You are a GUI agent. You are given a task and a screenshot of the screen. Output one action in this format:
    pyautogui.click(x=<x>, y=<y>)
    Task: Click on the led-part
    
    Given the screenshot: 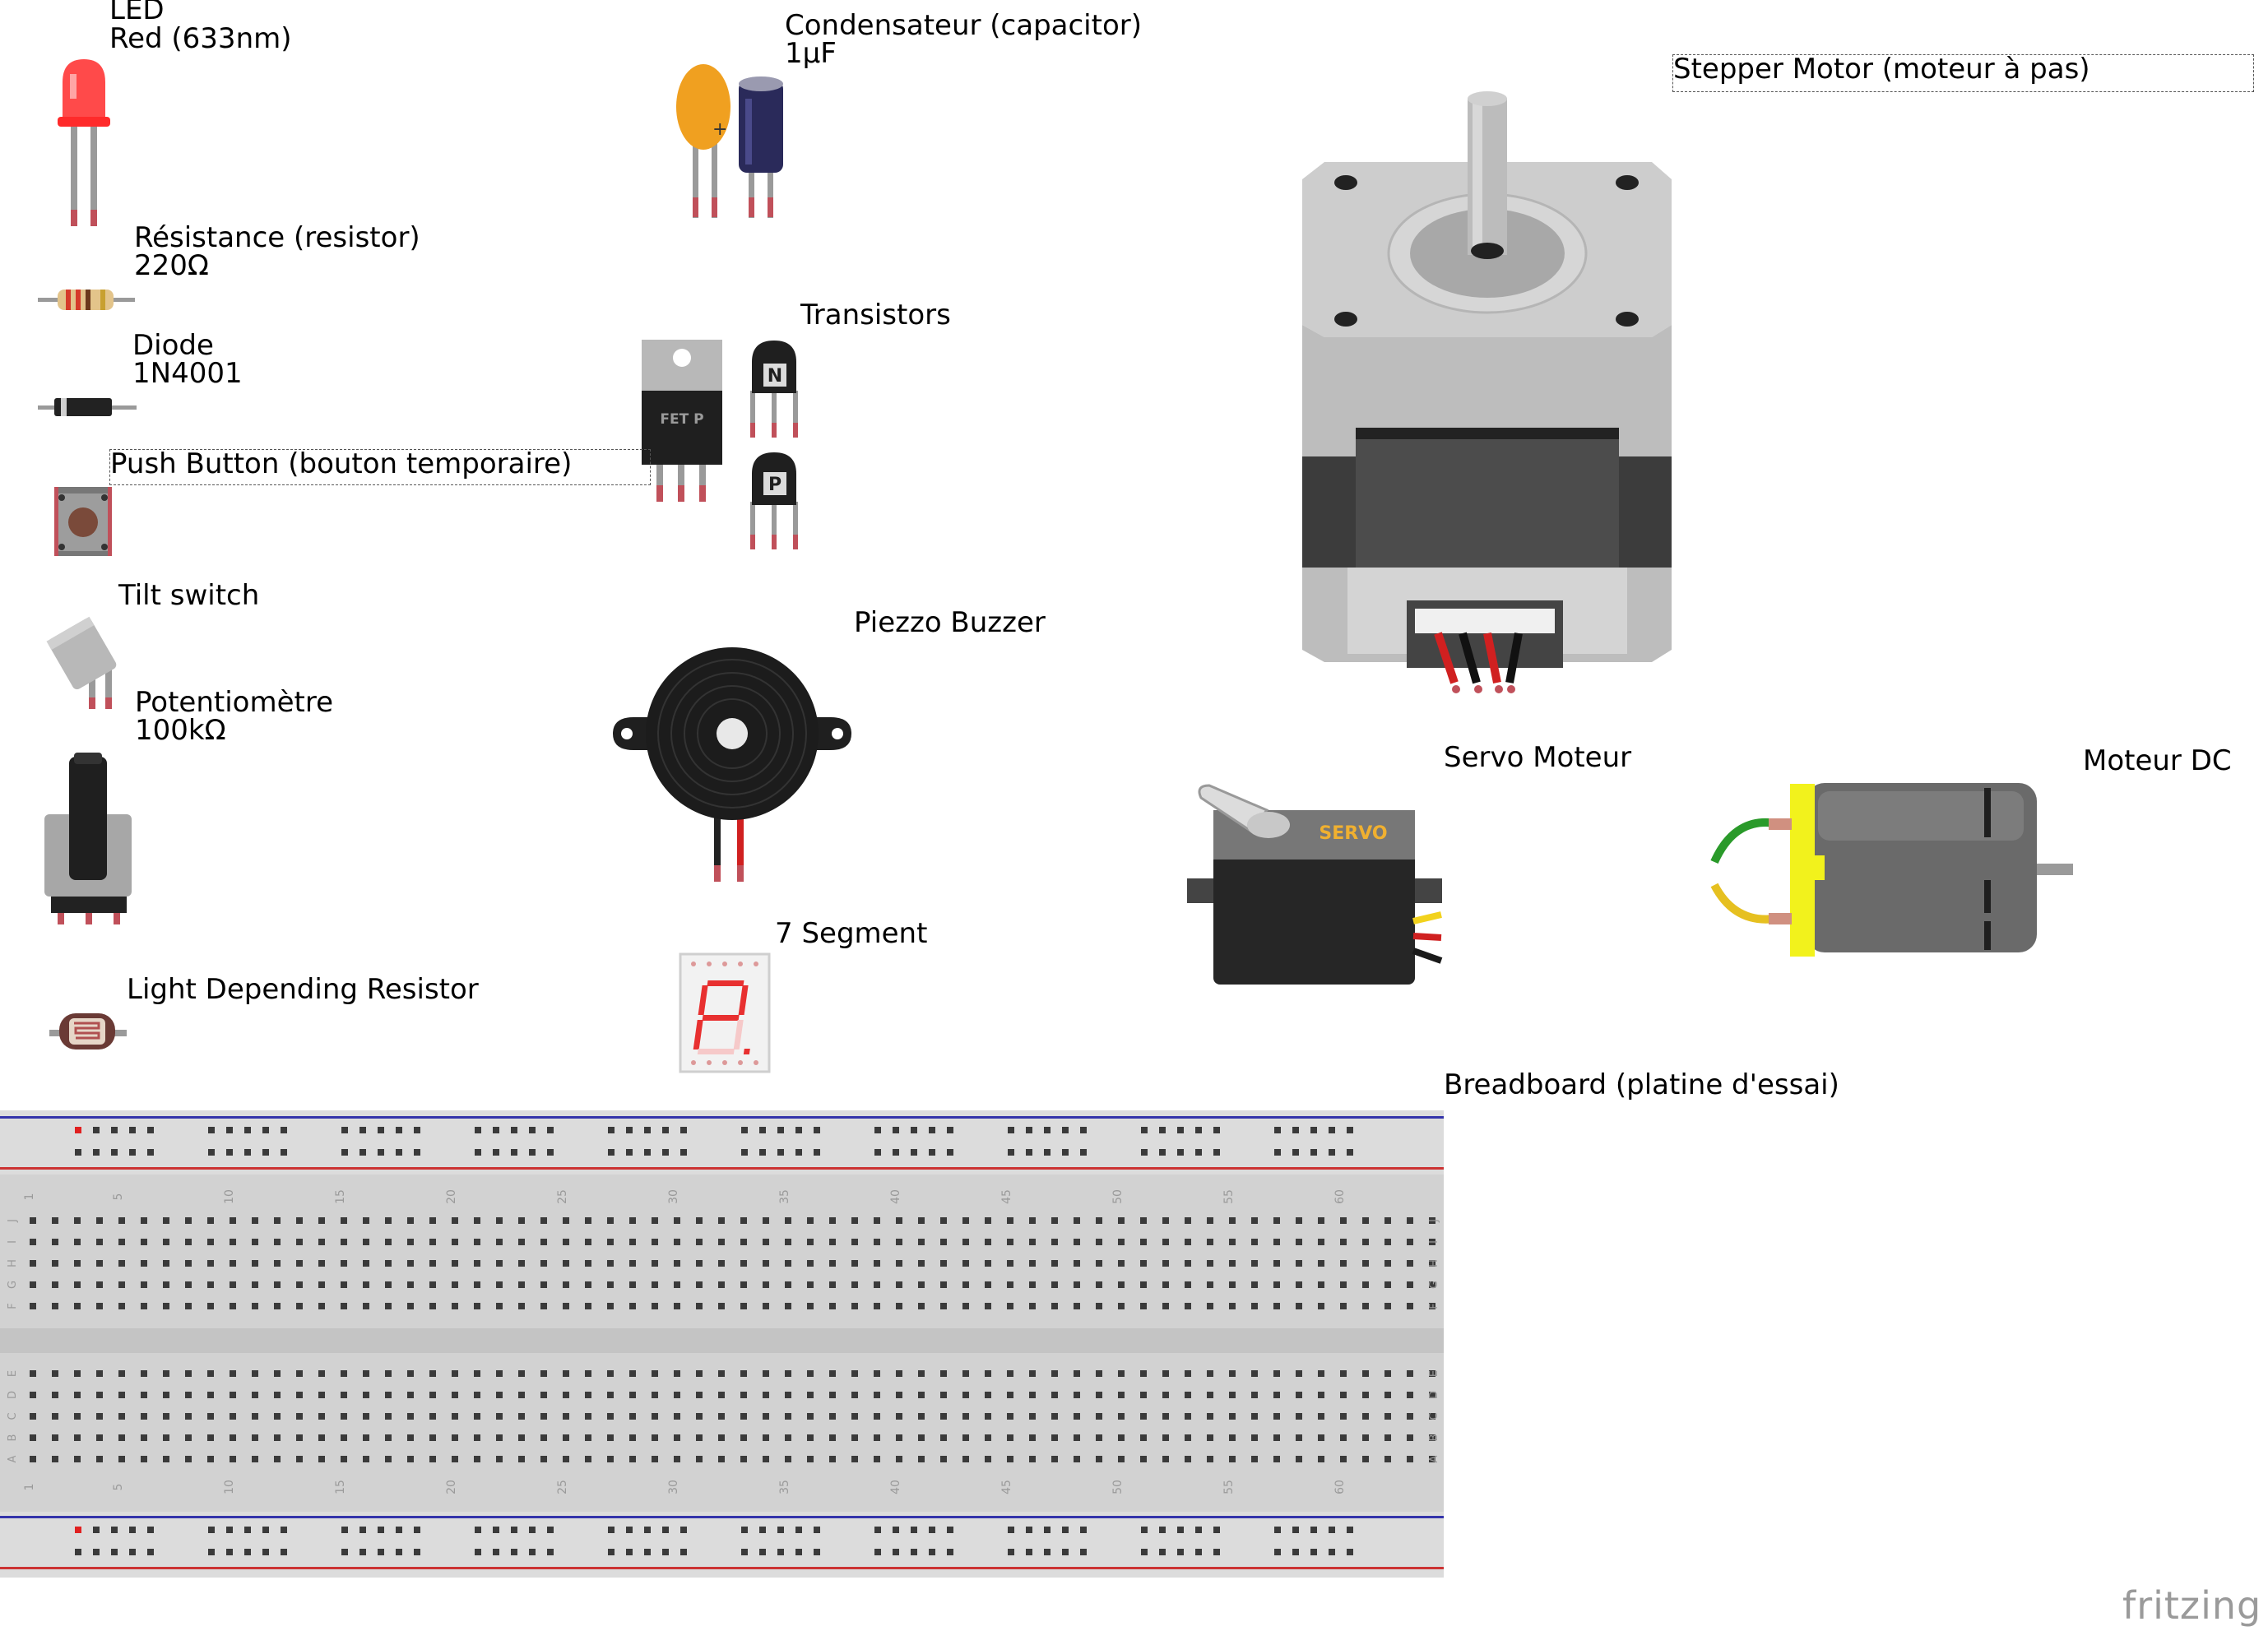 What is the action you would take?
    pyautogui.click(x=84, y=143)
    